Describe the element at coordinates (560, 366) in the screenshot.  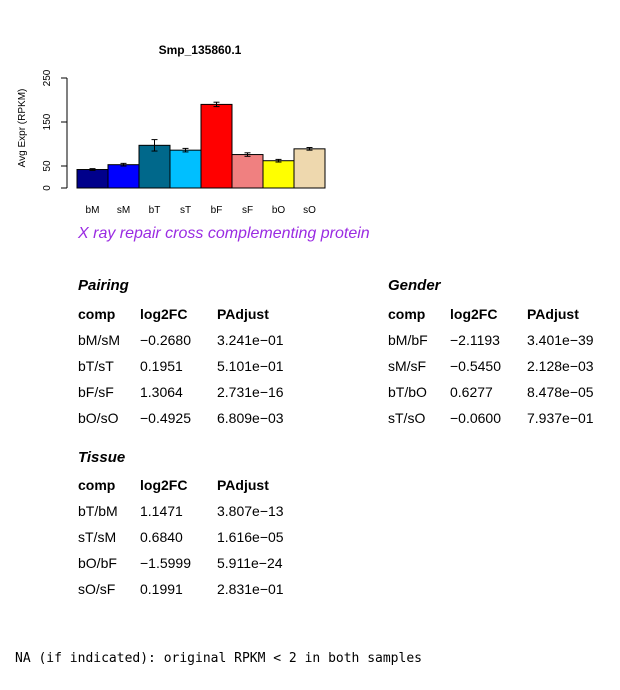
I see `table-cell: 2.128e−03` at that location.